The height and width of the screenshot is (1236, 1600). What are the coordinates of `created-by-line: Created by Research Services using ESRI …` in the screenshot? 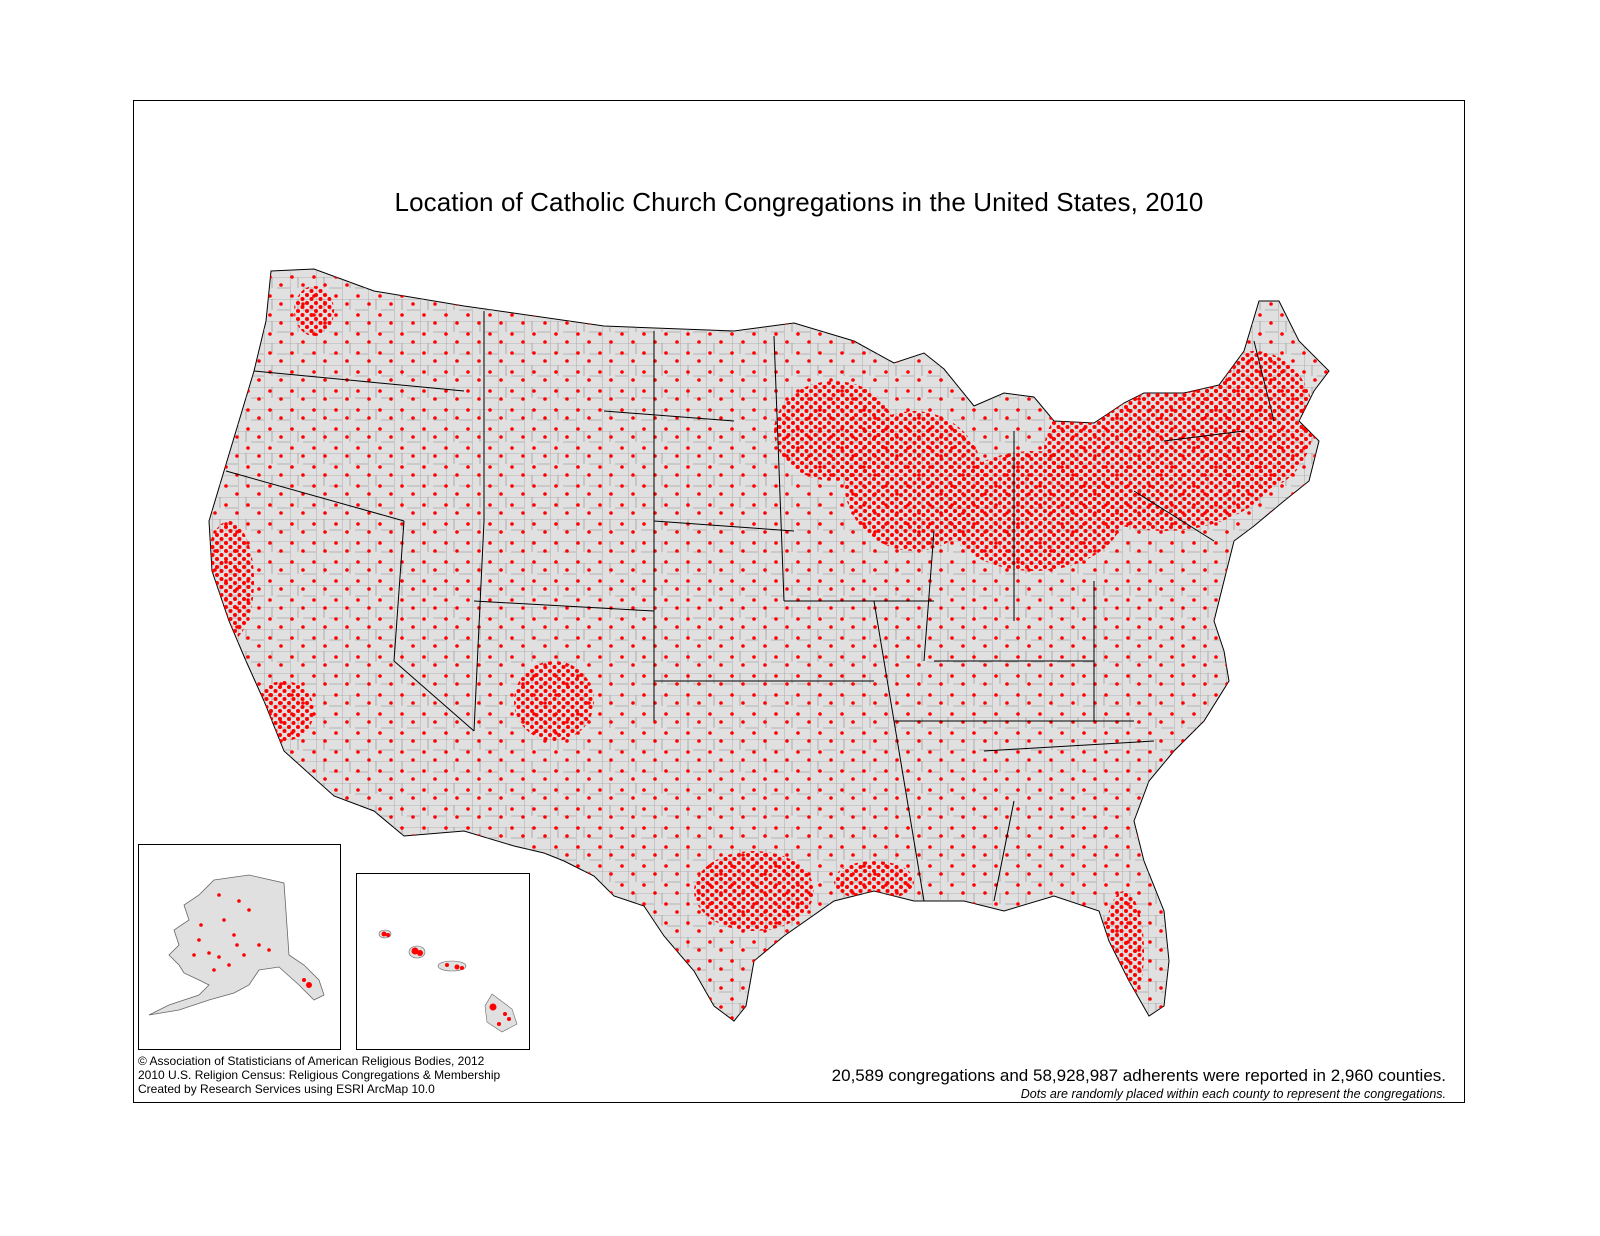 It's located at (286, 1089).